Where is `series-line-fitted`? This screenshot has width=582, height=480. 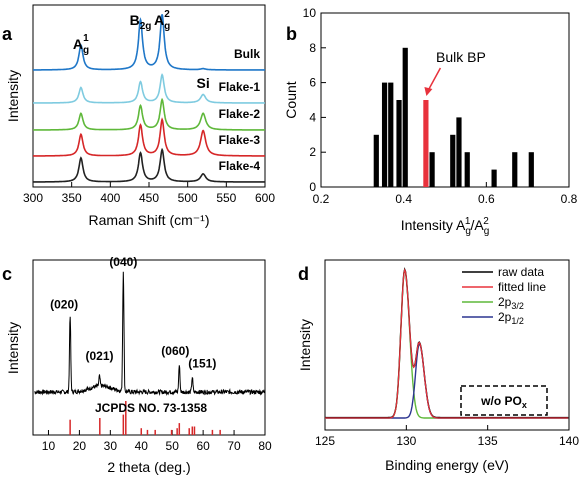 series-line-fitted is located at coordinates (447, 343).